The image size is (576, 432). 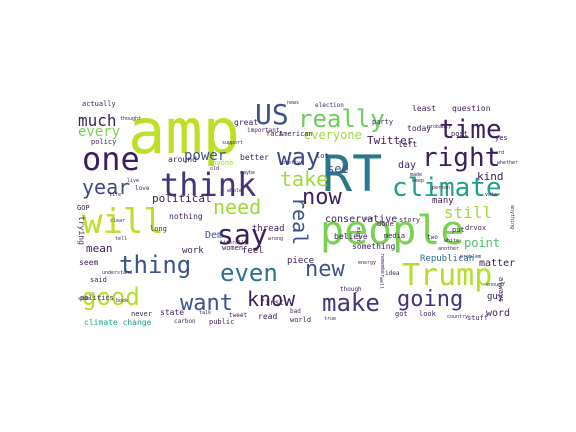 I want to click on cloud-word: need, so click(x=237, y=207).